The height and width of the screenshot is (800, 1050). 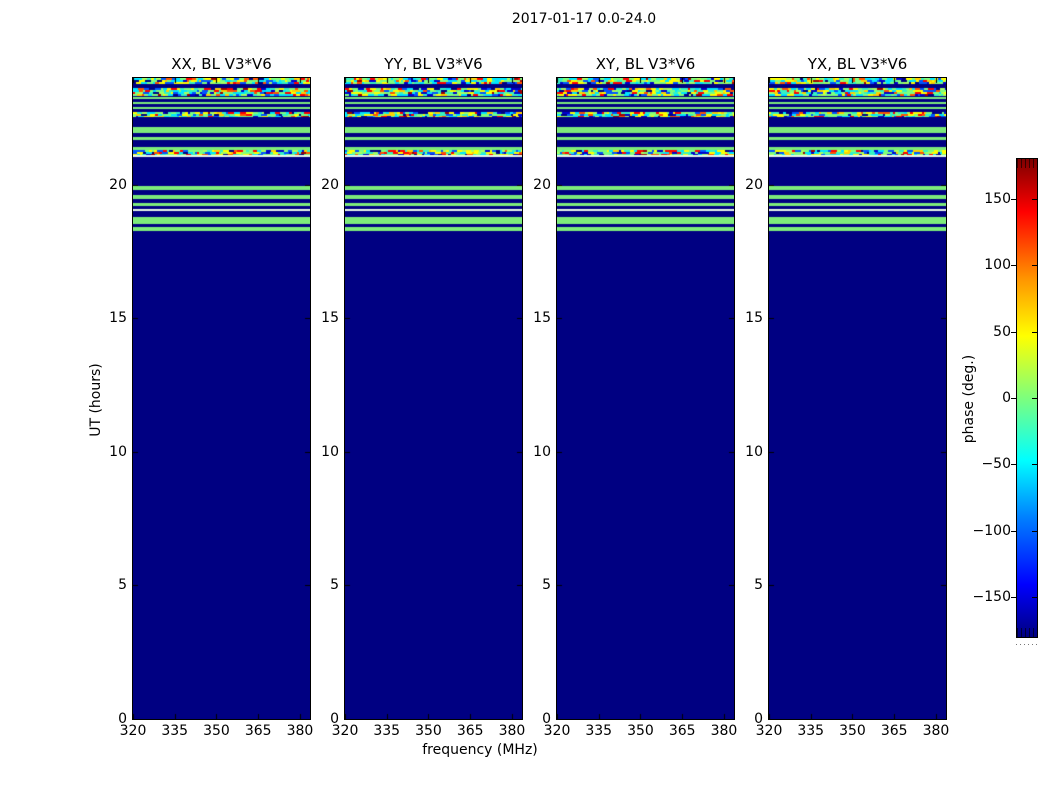 I want to click on colorbar-top-hatch, so click(x=1027, y=163).